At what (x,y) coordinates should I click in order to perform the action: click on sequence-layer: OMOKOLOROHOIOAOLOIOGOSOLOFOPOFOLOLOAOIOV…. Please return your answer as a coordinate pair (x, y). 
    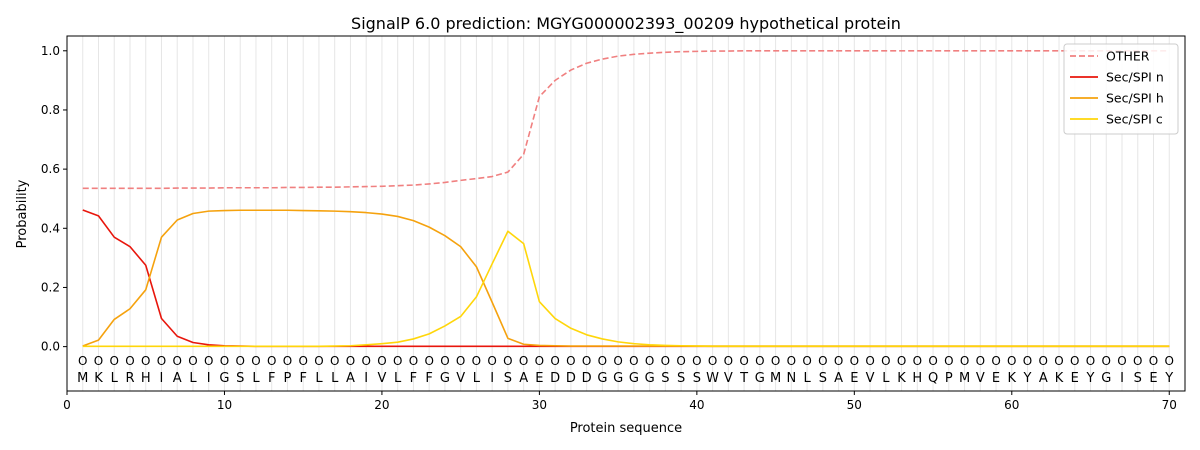
    Looking at the image, I should click on (625, 370).